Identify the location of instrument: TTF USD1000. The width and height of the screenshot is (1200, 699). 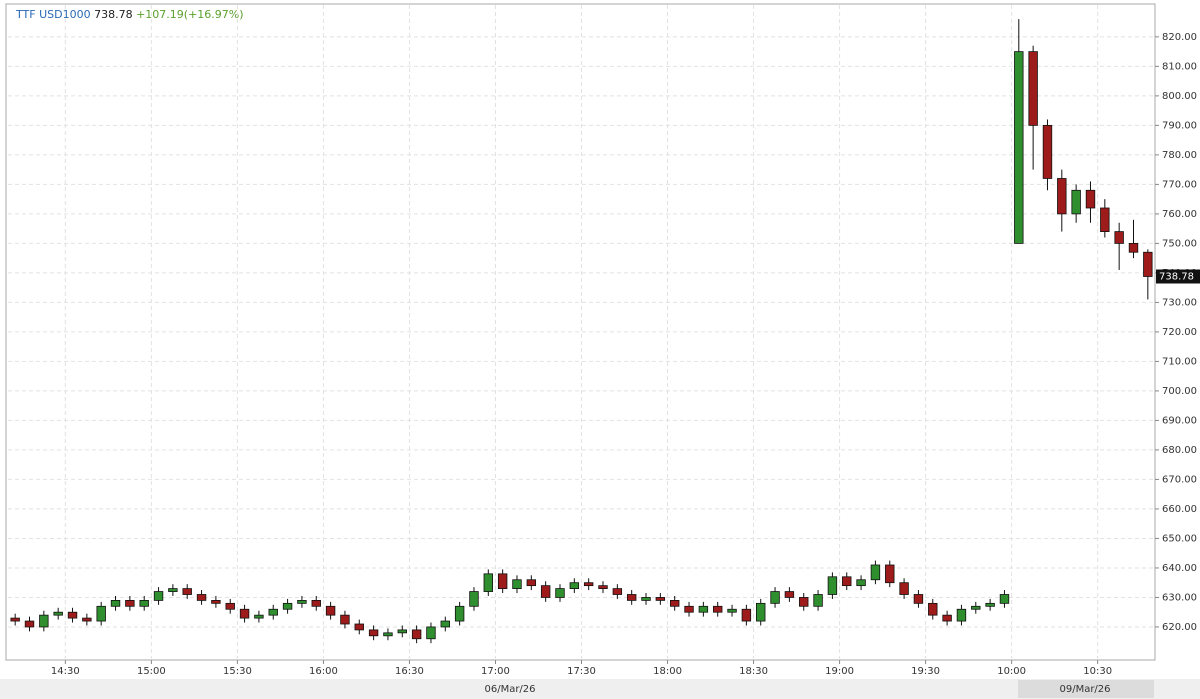
(53, 14).